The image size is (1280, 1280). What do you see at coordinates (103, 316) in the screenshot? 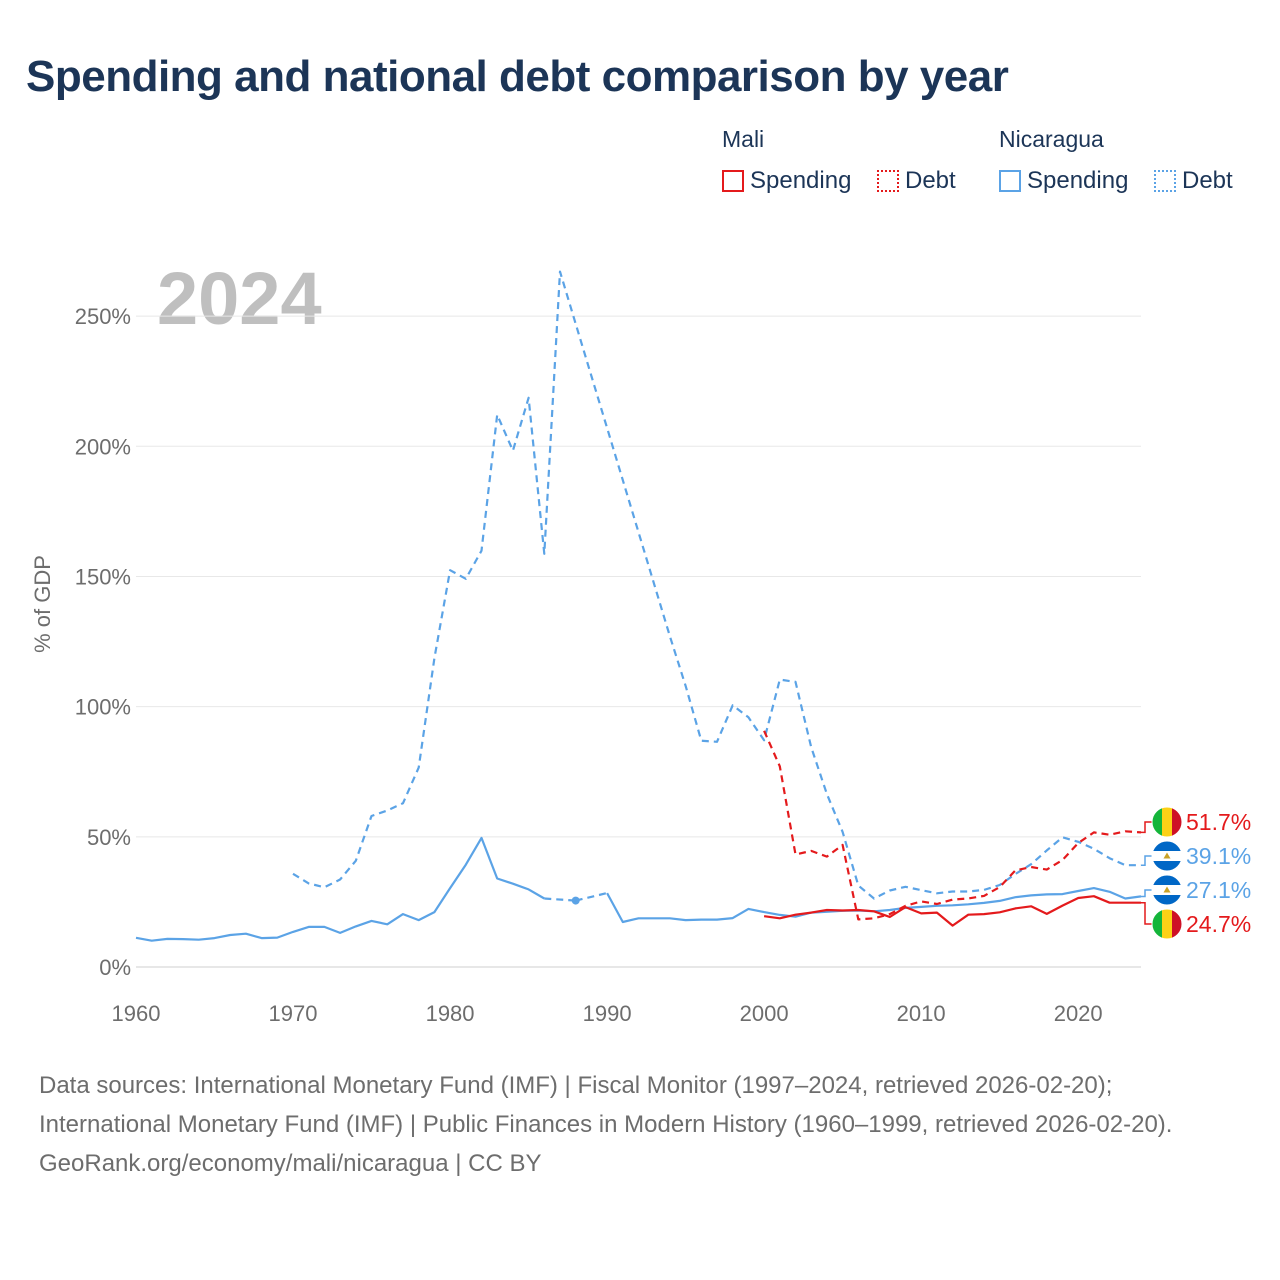
I see `y-tick-label: 250%` at bounding box center [103, 316].